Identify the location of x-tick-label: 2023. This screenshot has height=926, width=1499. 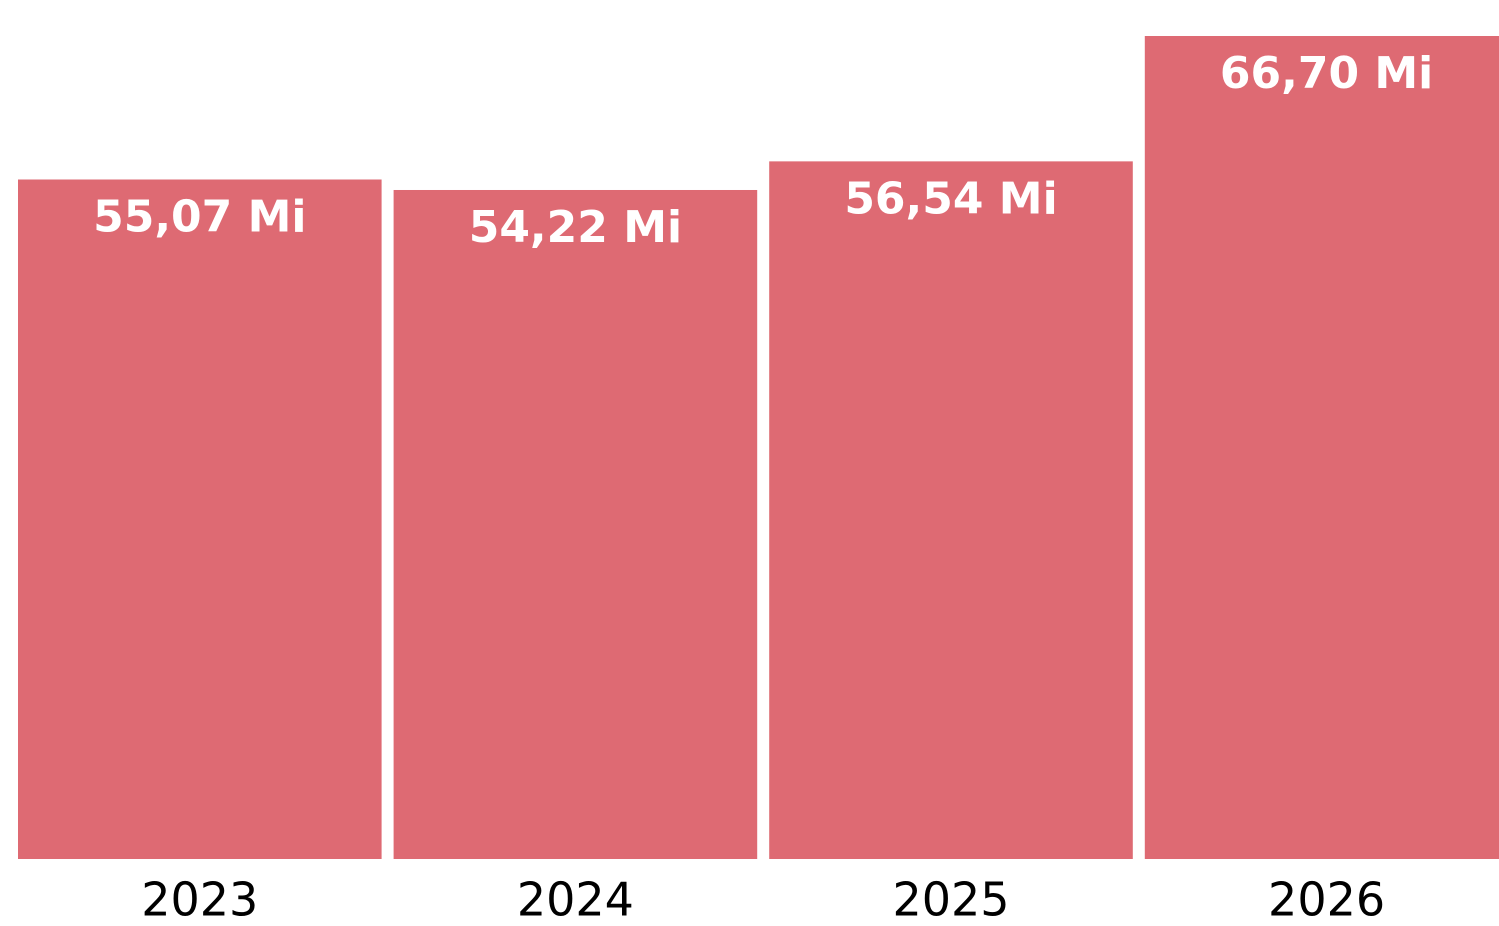
(199, 899).